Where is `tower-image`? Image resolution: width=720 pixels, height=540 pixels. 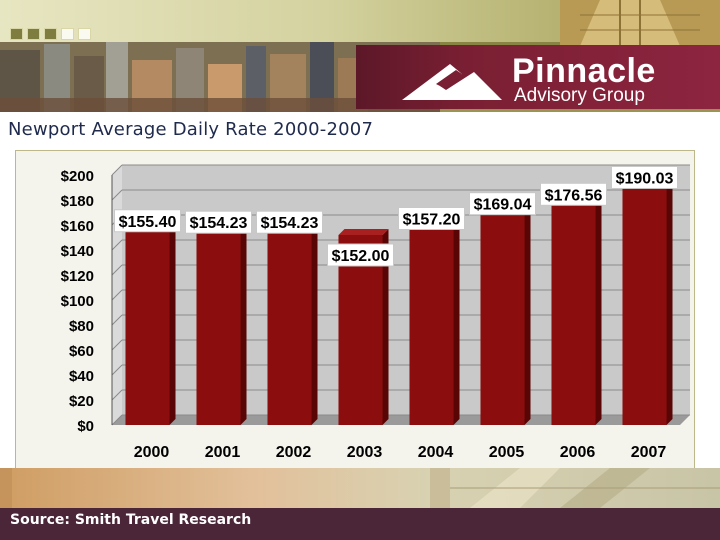 tower-image is located at coordinates (640, 23).